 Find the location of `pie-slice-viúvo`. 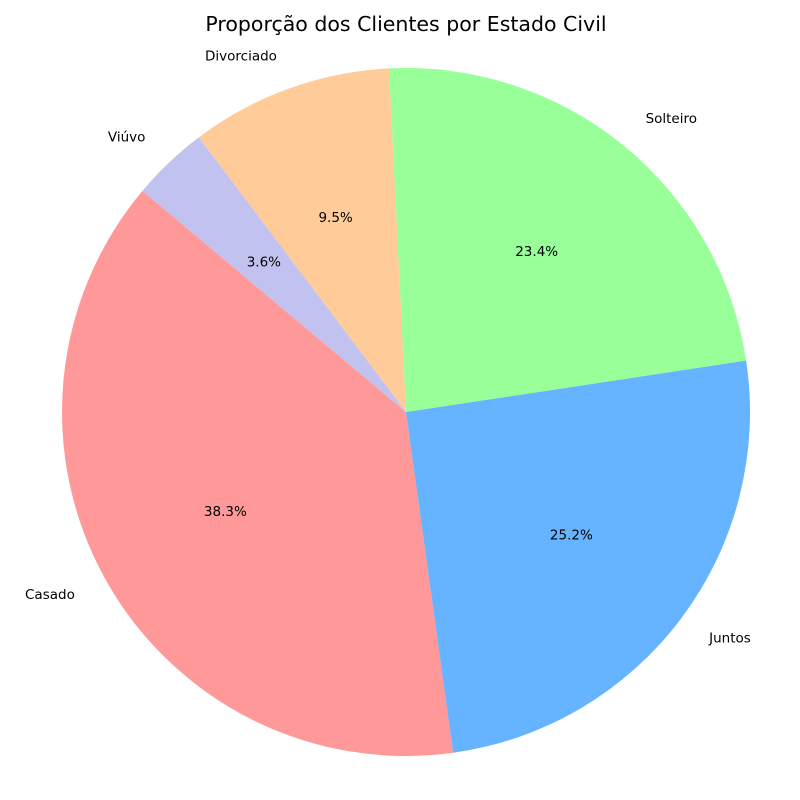

pie-slice-viúvo is located at coordinates (274, 274).